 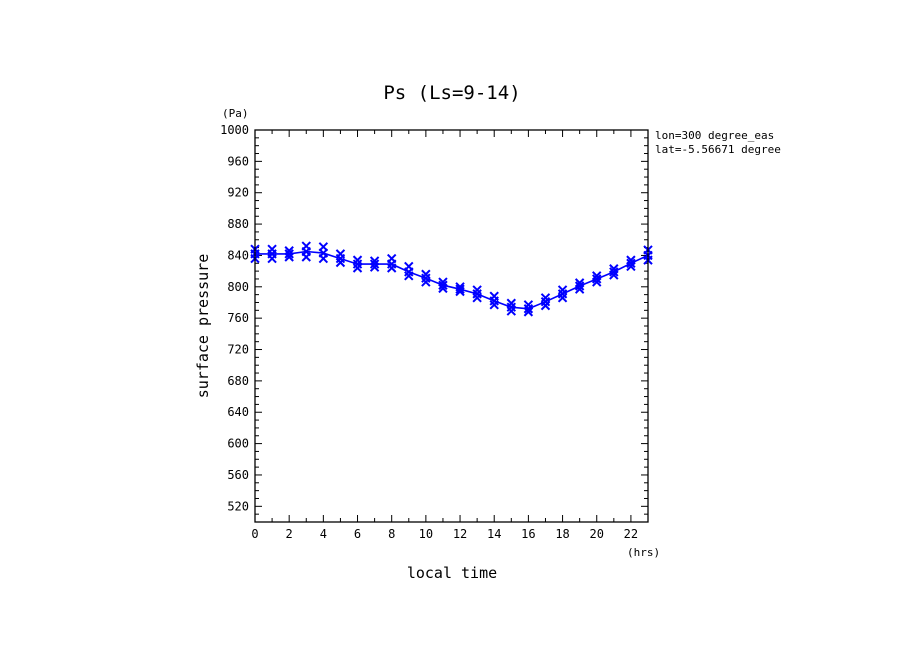 What do you see at coordinates (238, 475) in the screenshot?
I see `y-tick-label: 560` at bounding box center [238, 475].